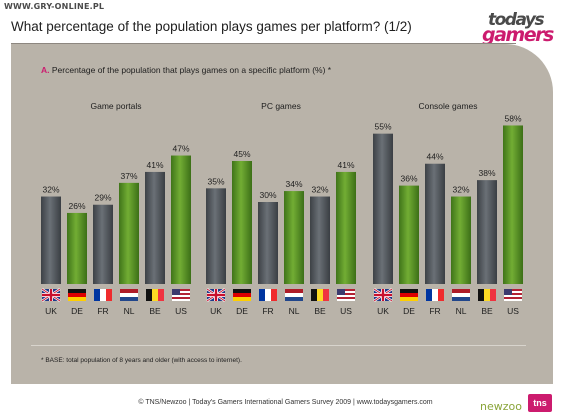 The image size is (571, 418). What do you see at coordinates (241, 154) in the screenshot?
I see `data-label-1-1: 45%` at bounding box center [241, 154].